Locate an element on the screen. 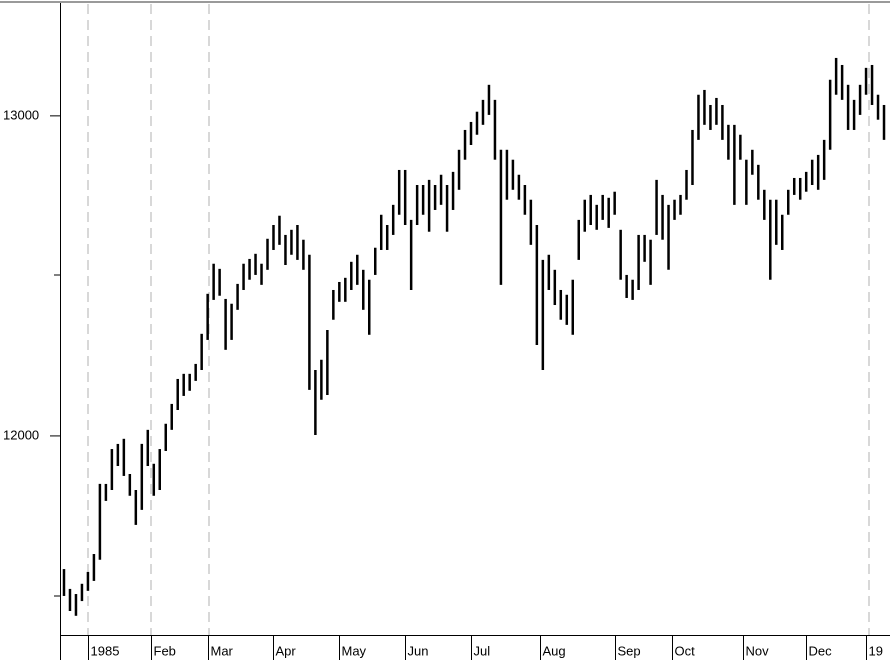 The height and width of the screenshot is (660, 890). x-tick-label: Apr is located at coordinates (286, 650).